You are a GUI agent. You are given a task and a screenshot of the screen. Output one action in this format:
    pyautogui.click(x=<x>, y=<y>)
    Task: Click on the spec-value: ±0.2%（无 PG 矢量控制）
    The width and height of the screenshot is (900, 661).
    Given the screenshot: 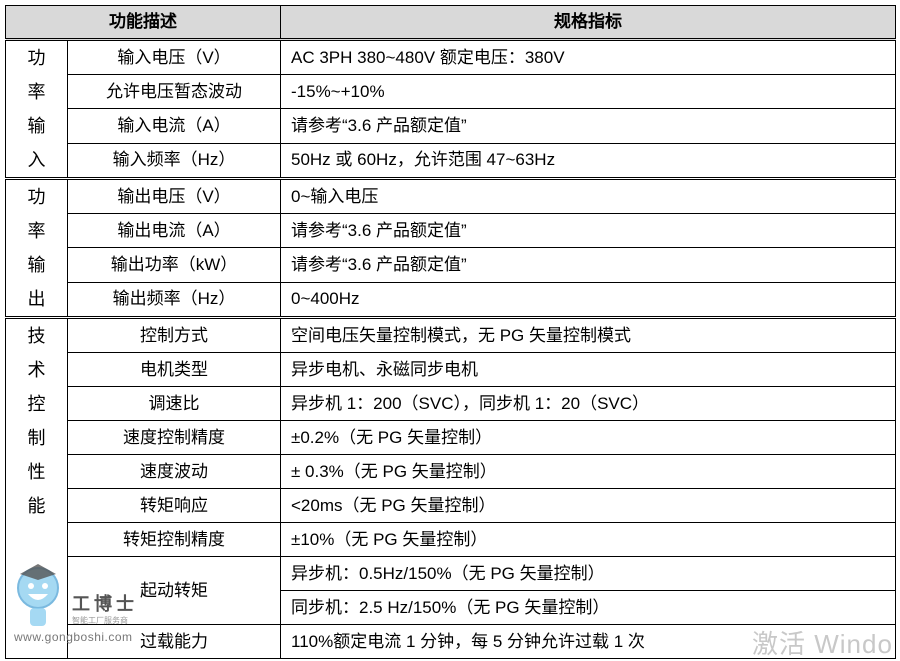 What is the action you would take?
    pyautogui.click(x=588, y=437)
    